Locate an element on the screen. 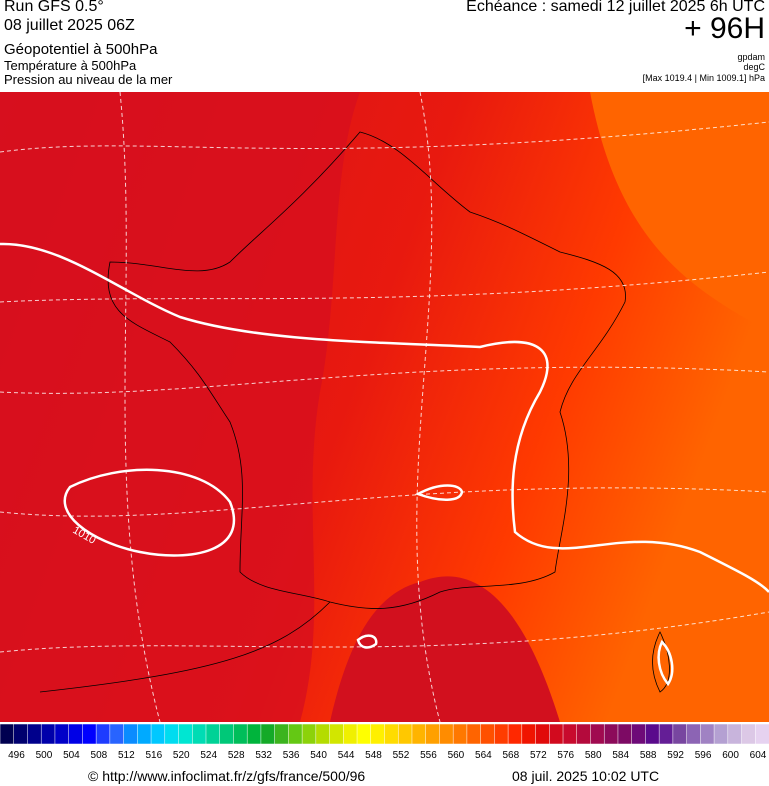  colorbar-label: 576 is located at coordinates (565, 755).